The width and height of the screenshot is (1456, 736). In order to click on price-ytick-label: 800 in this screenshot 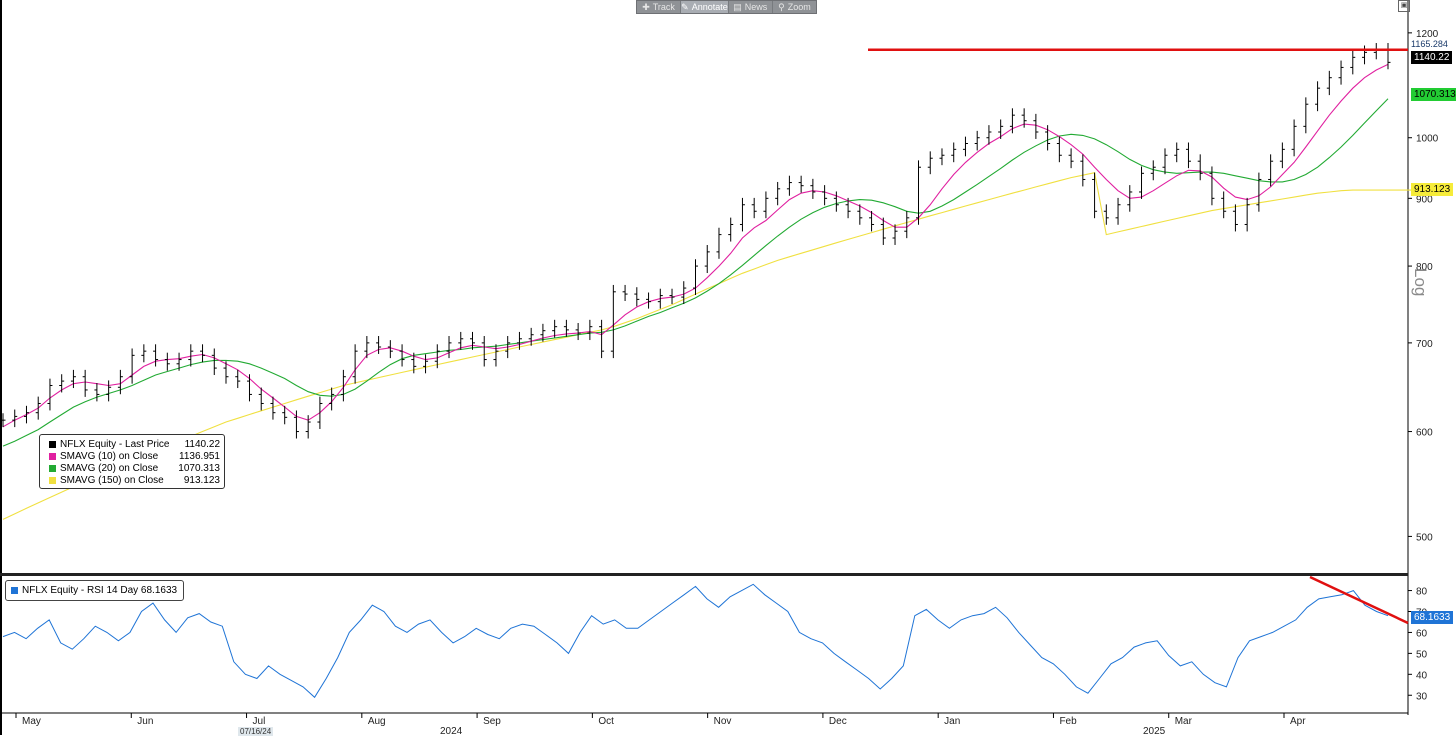, I will do `click(1424, 267)`.